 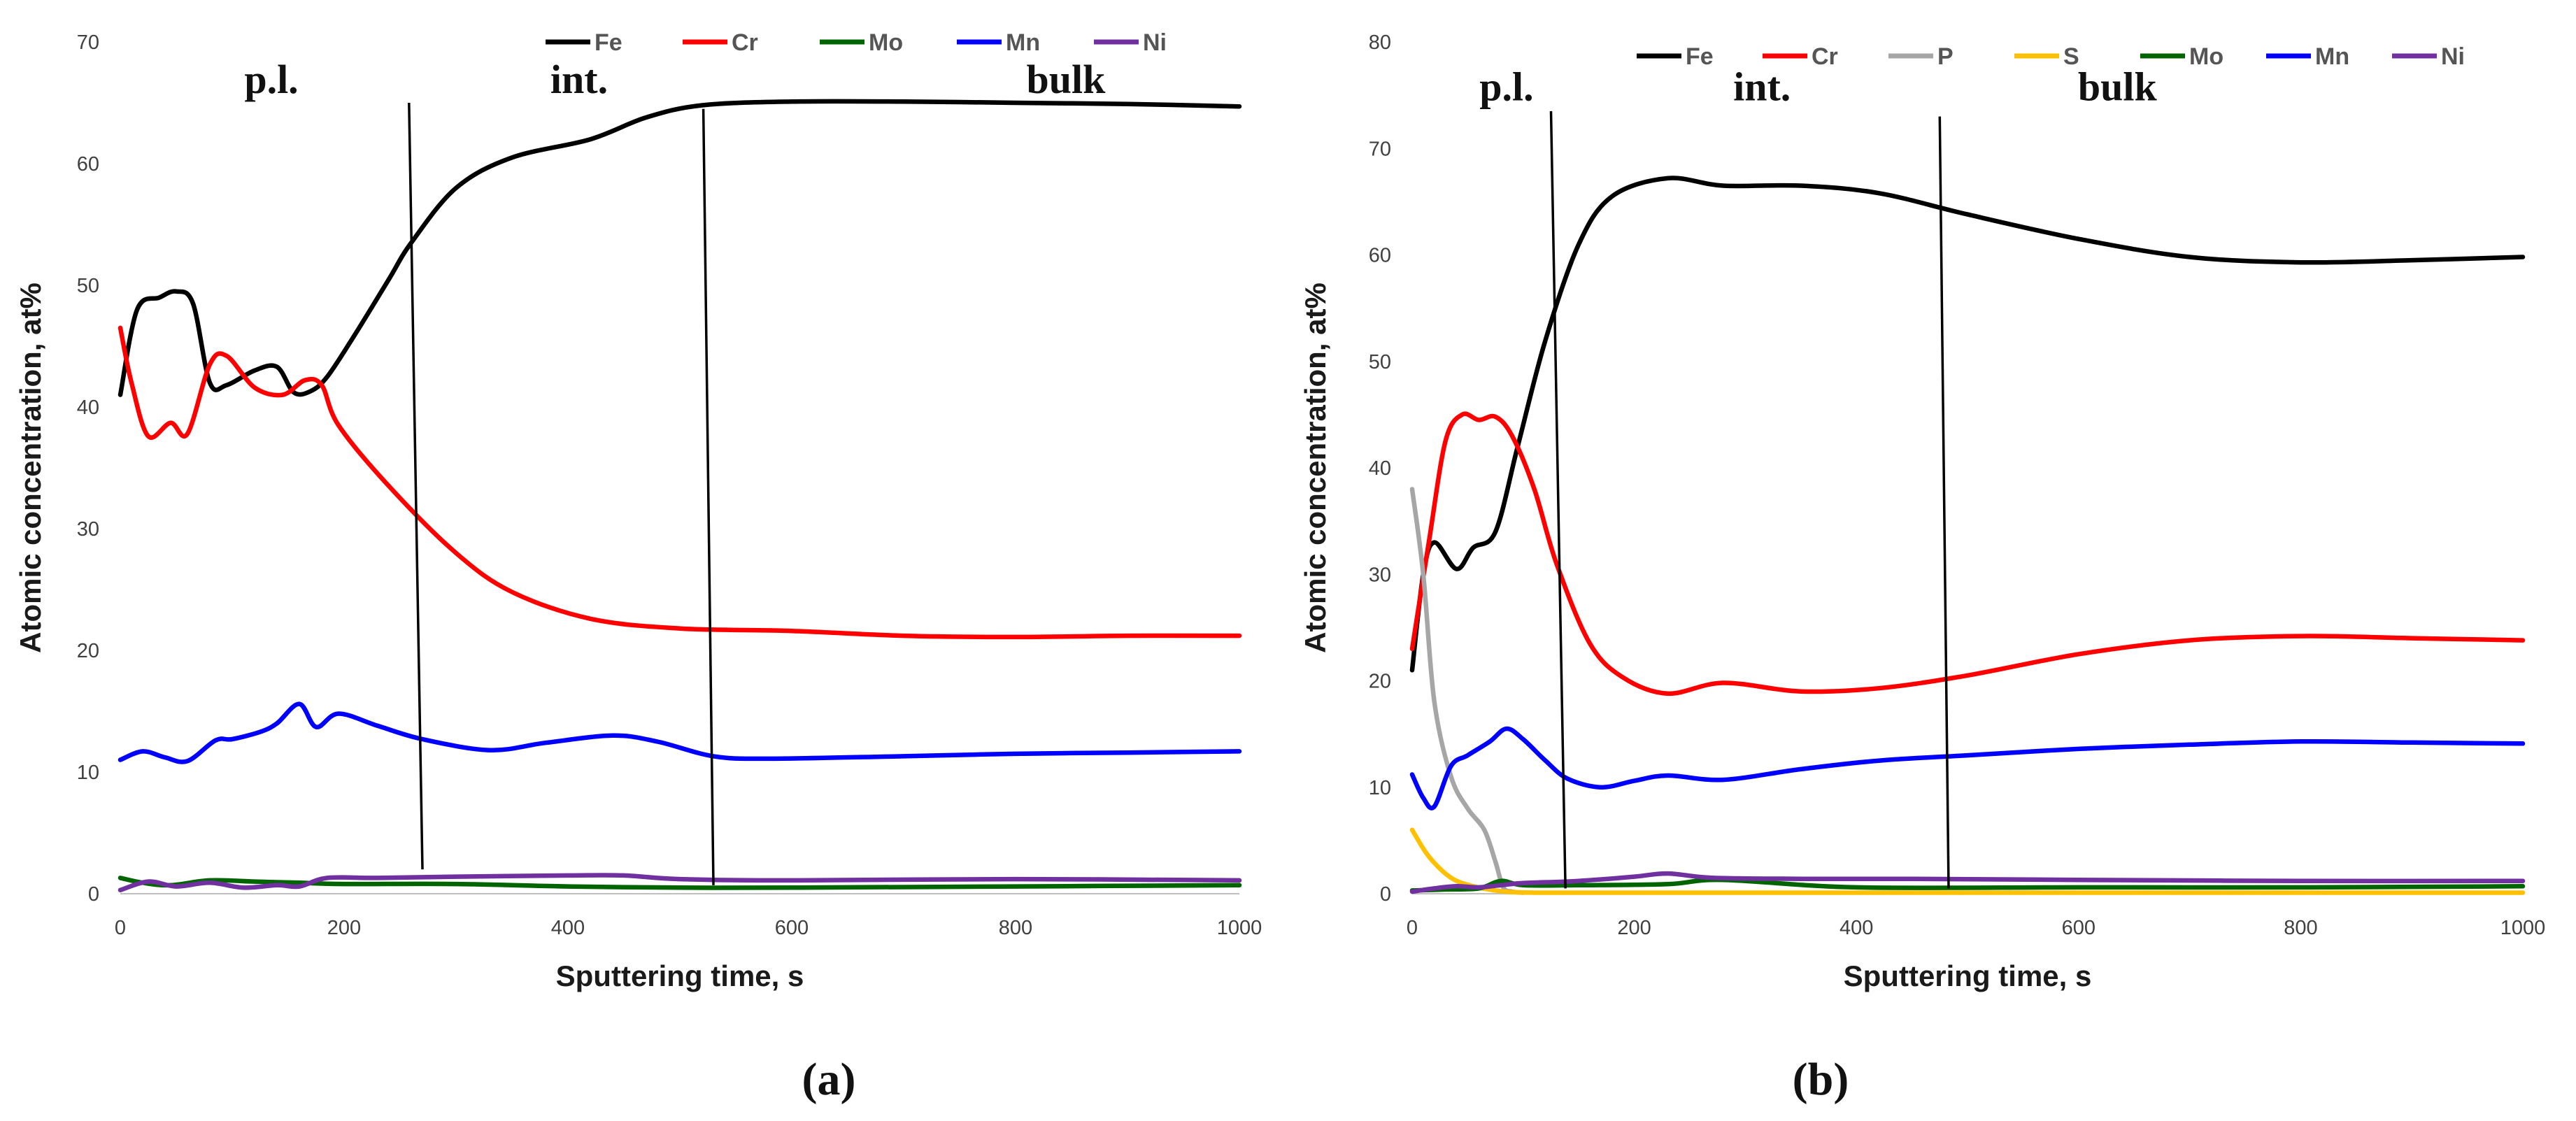 What do you see at coordinates (1821, 1079) in the screenshot?
I see `panel-caption: (b)` at bounding box center [1821, 1079].